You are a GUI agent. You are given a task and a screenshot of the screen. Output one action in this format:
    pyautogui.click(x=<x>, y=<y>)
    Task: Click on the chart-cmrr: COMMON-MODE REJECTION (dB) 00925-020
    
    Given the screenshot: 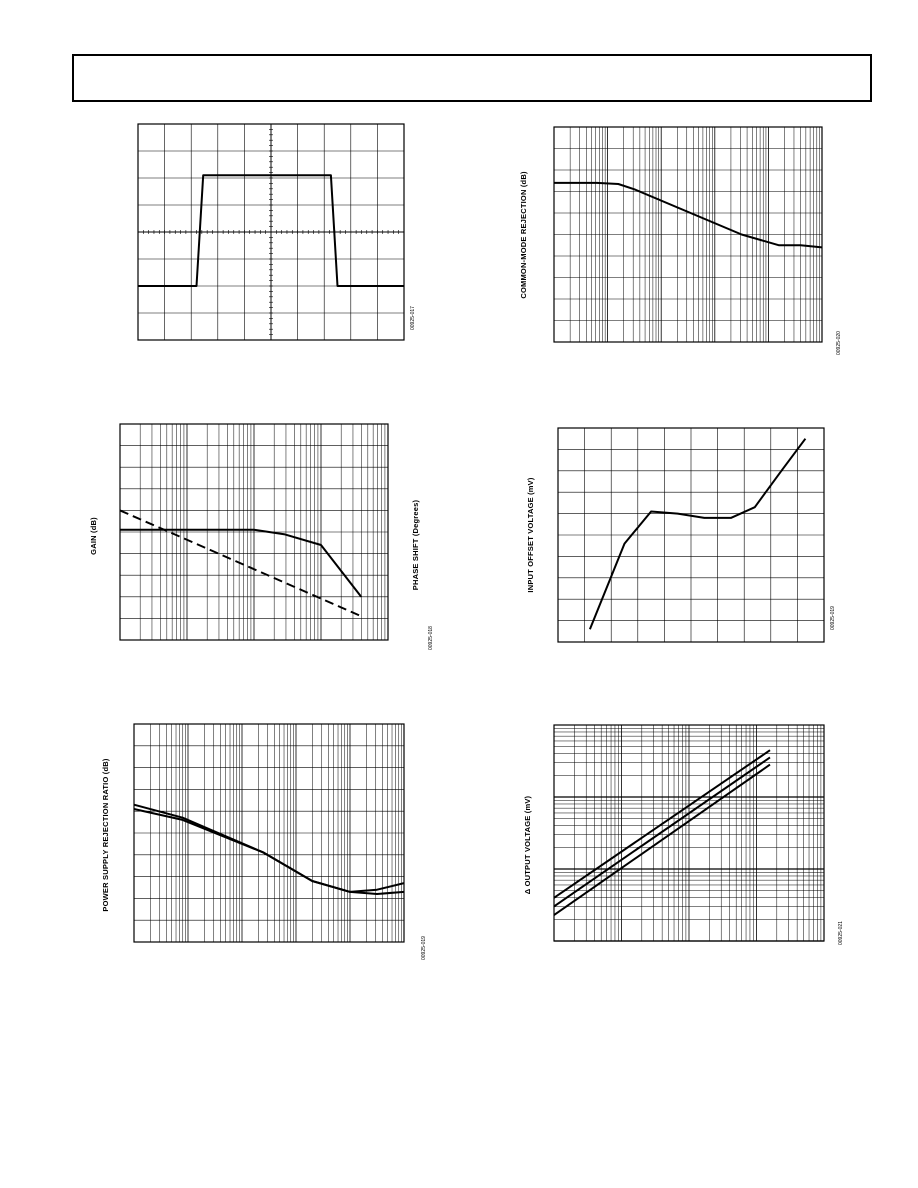 What is the action you would take?
    pyautogui.click(x=680, y=240)
    